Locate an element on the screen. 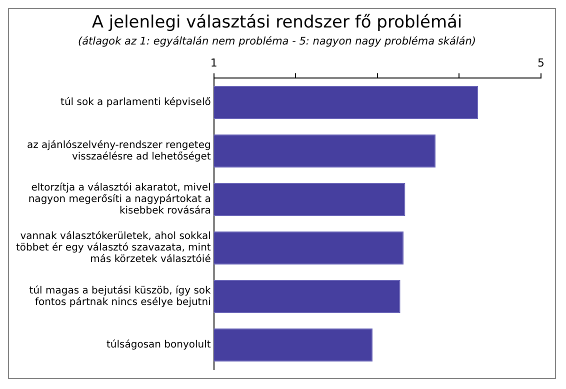  y-tick-label: túlságosan bonyolult is located at coordinates (158, 345).